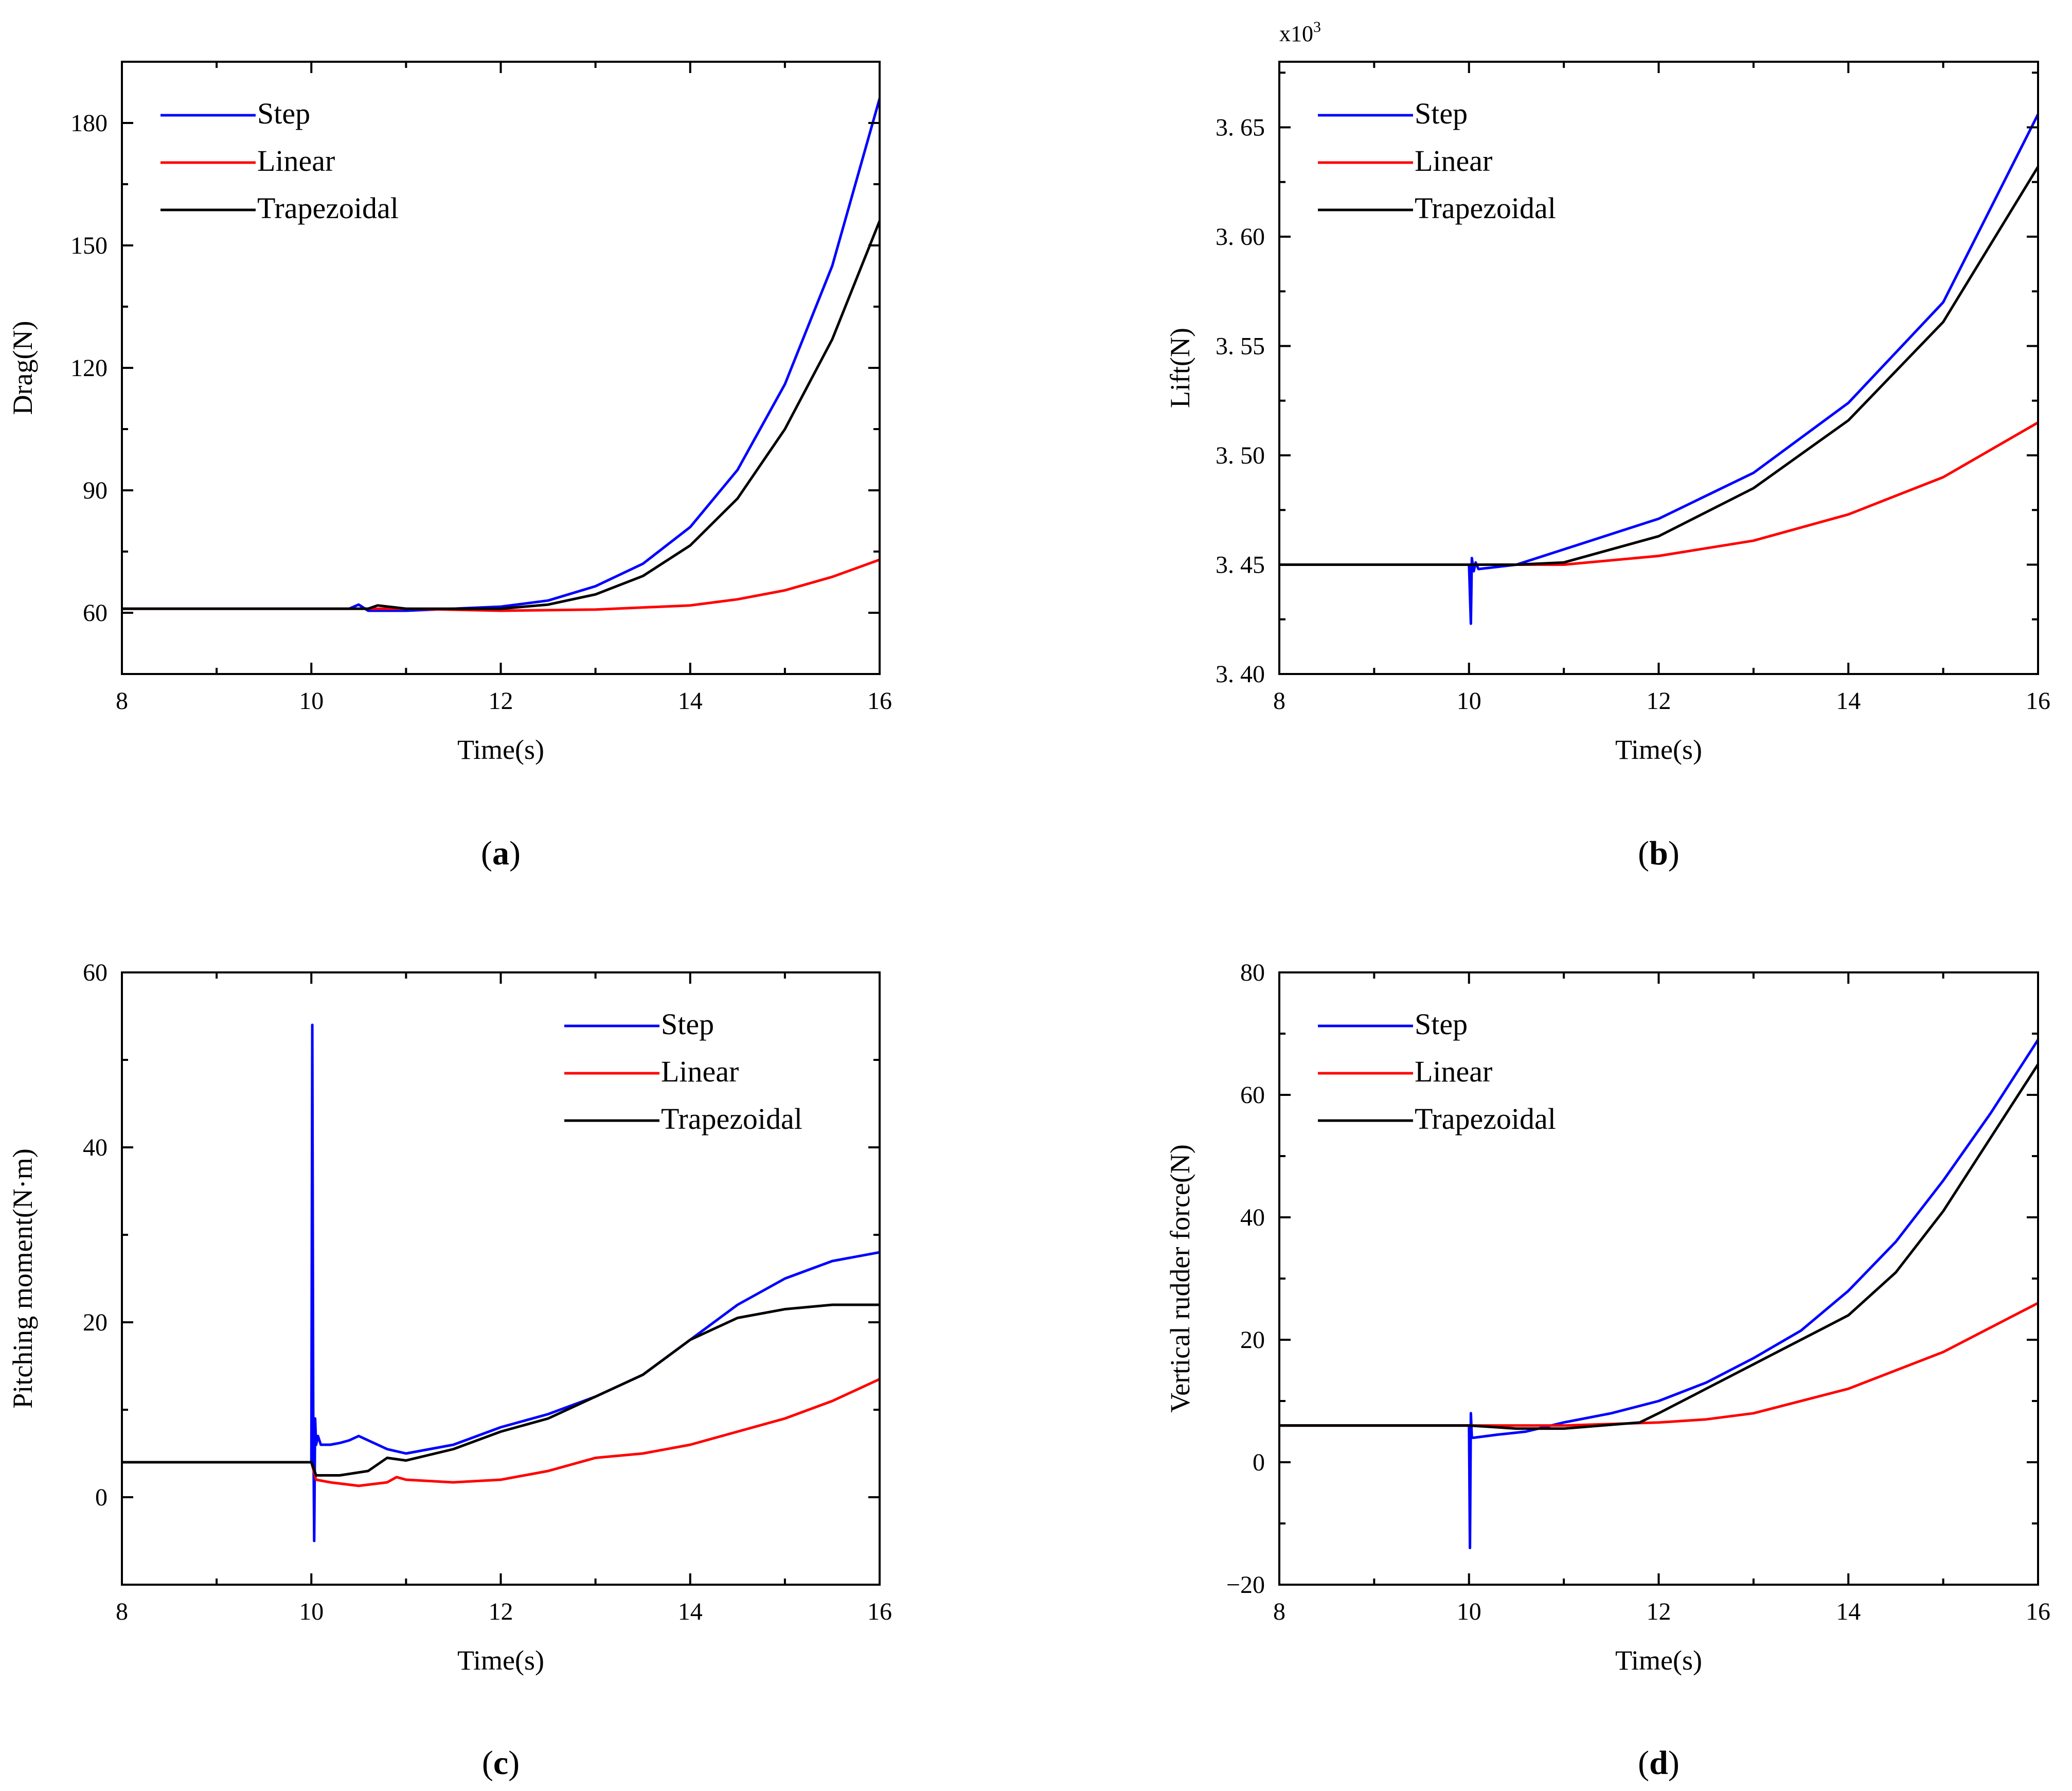 Image resolution: width=2072 pixels, height=1791 pixels. What do you see at coordinates (1252, 973) in the screenshot?
I see `y-tick-label: 80` at bounding box center [1252, 973].